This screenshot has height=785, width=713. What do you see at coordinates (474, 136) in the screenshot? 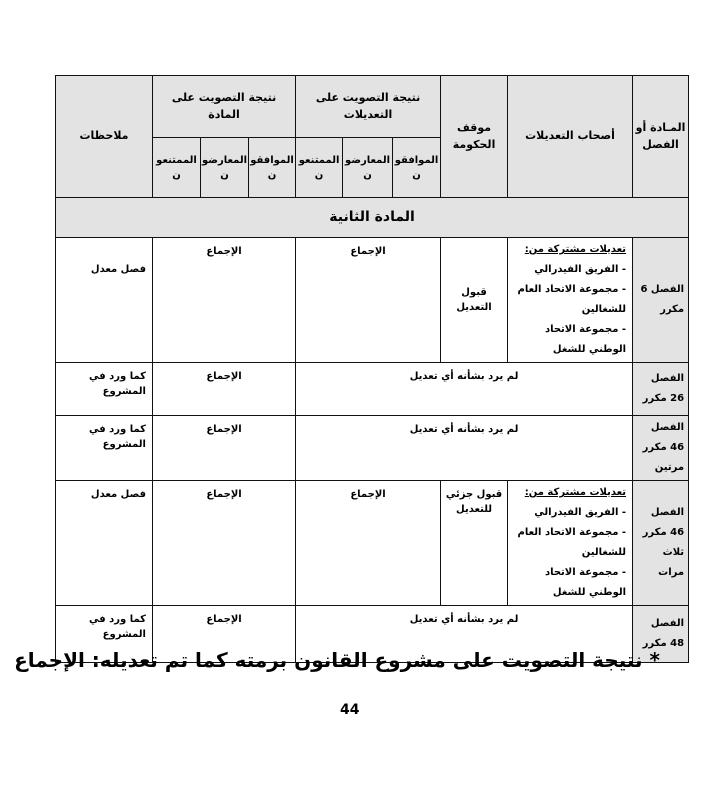
I see `header-gov: موقف الحكومة` at bounding box center [474, 136].